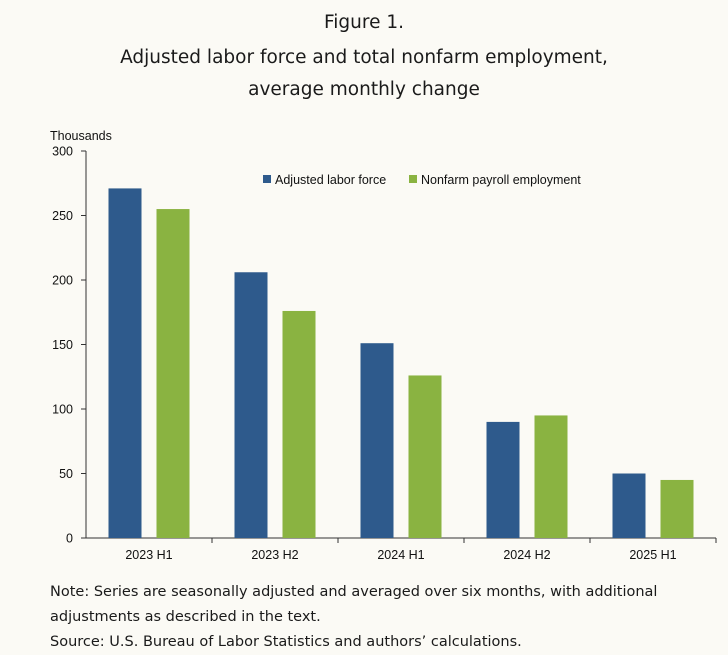  What do you see at coordinates (66, 474) in the screenshot?
I see `y-tick-label: 50` at bounding box center [66, 474].